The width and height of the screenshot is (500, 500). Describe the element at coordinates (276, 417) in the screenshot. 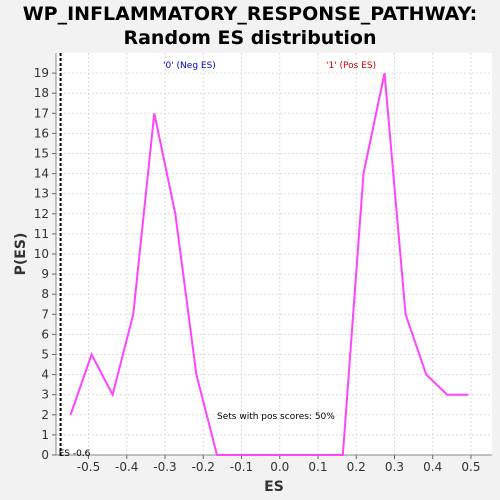

I see `pos-scores-annotation: Sets with pos scores: 50%` at that location.